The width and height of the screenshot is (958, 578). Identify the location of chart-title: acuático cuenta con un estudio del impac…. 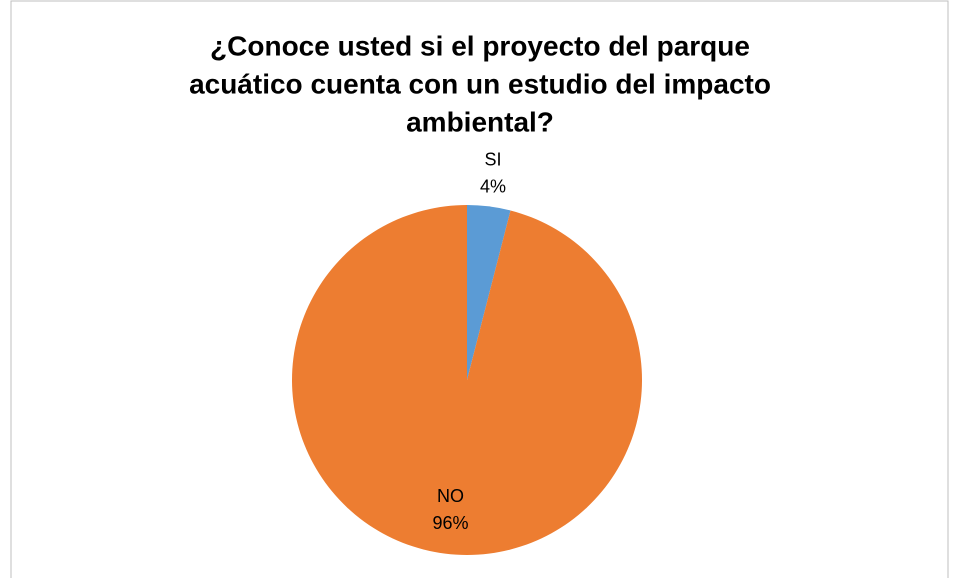
(480, 83).